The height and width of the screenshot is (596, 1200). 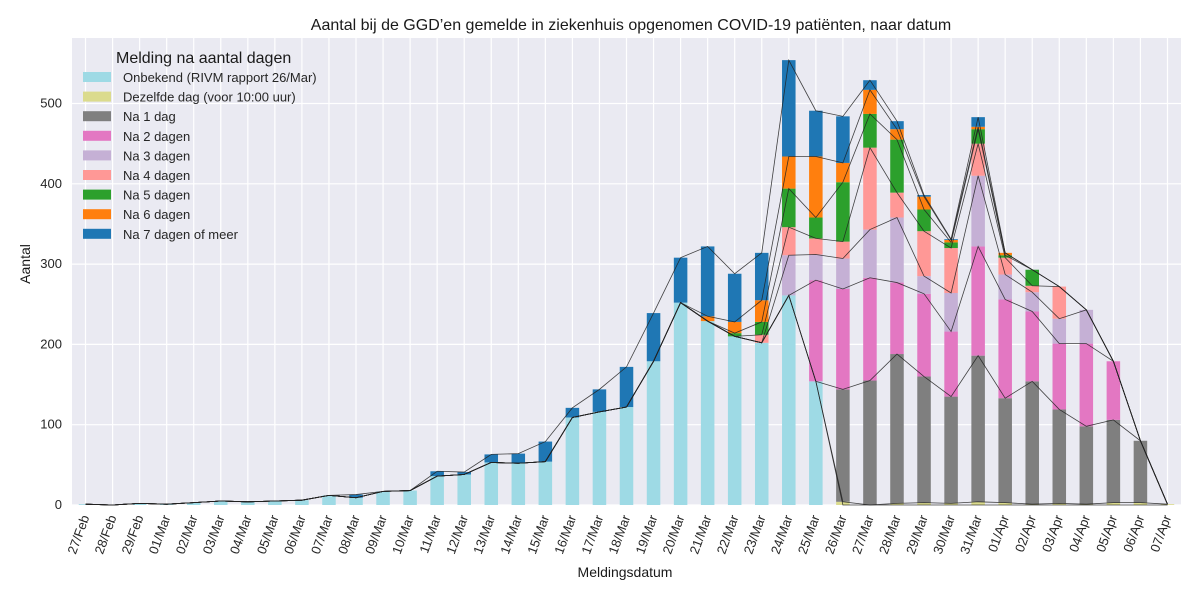 I want to click on x-tick-label: 10/Mar, so click(x=403, y=534).